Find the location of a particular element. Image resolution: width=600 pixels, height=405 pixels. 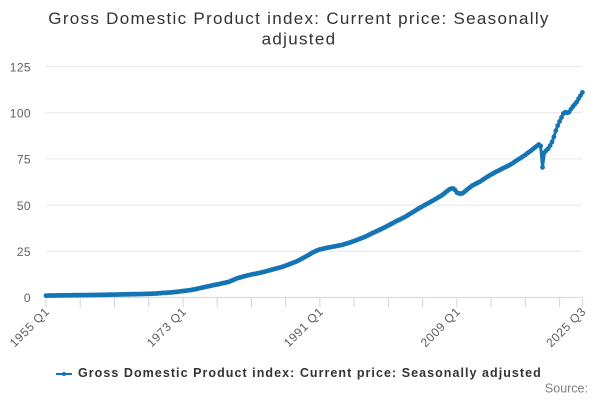

svg-text: 25 is located at coordinates (24, 252).